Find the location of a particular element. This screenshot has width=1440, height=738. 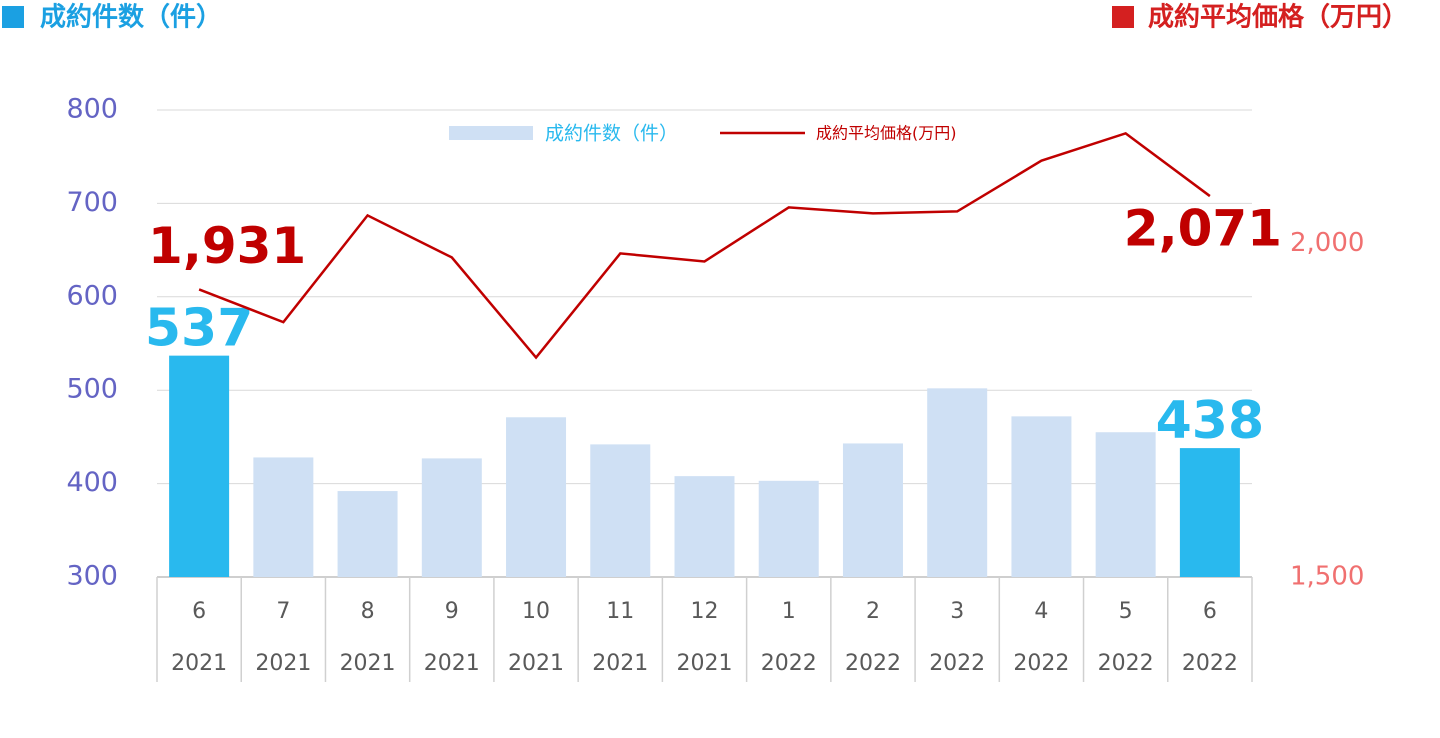

x-tick-label: 11 is located at coordinates (620, 611).